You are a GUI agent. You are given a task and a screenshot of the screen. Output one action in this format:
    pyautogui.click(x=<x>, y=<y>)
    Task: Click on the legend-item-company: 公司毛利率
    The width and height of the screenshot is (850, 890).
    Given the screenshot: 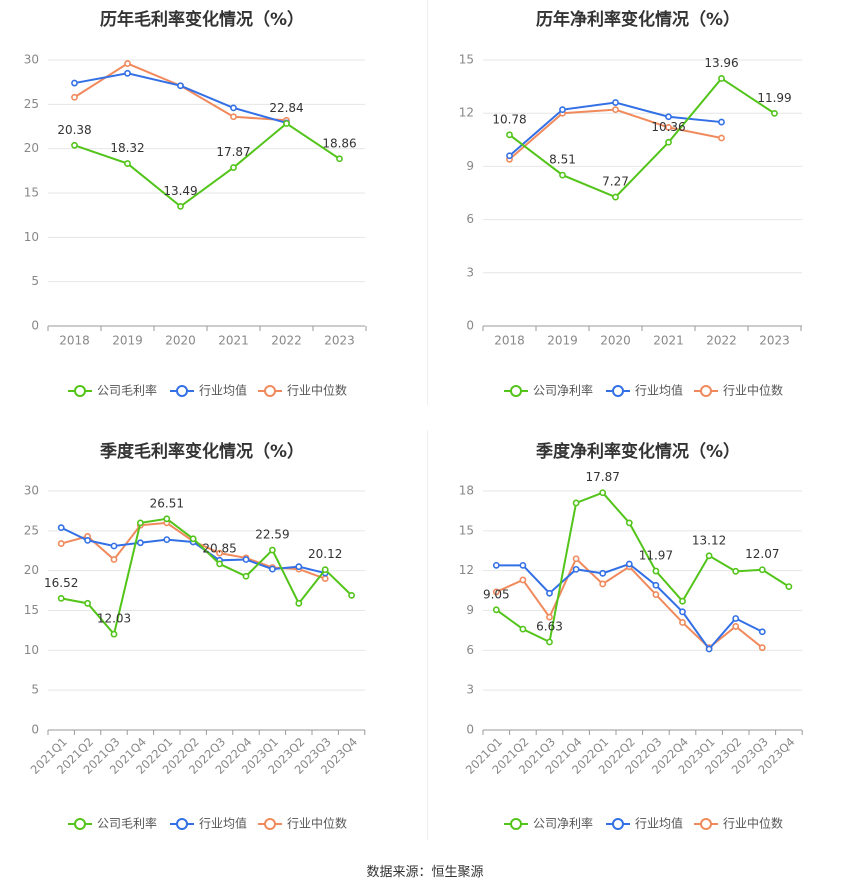 What is the action you would take?
    pyautogui.click(x=112, y=390)
    